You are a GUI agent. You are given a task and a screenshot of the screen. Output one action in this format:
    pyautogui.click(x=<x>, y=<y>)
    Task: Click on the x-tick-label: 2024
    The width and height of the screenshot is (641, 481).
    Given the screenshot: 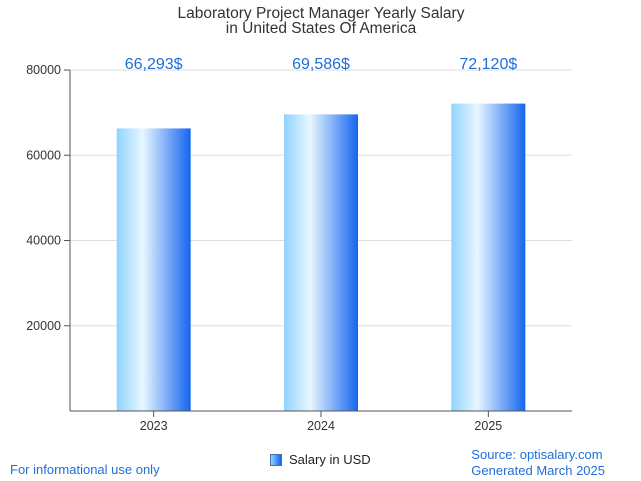 What is the action you would take?
    pyautogui.click(x=321, y=426)
    